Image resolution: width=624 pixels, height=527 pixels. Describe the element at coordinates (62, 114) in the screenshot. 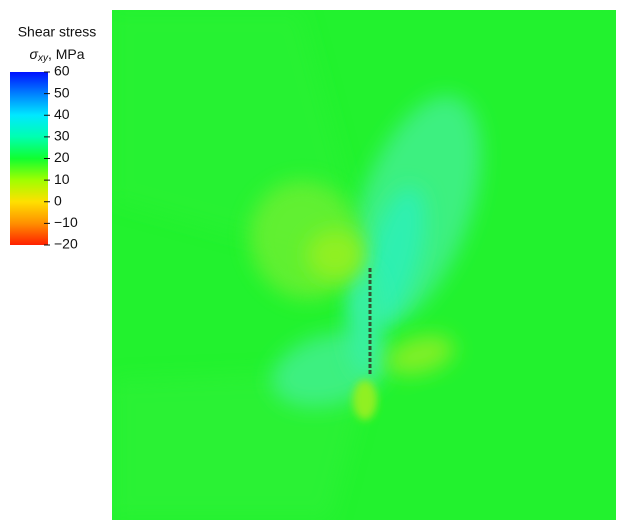

I see `tick-label: 40` at that location.